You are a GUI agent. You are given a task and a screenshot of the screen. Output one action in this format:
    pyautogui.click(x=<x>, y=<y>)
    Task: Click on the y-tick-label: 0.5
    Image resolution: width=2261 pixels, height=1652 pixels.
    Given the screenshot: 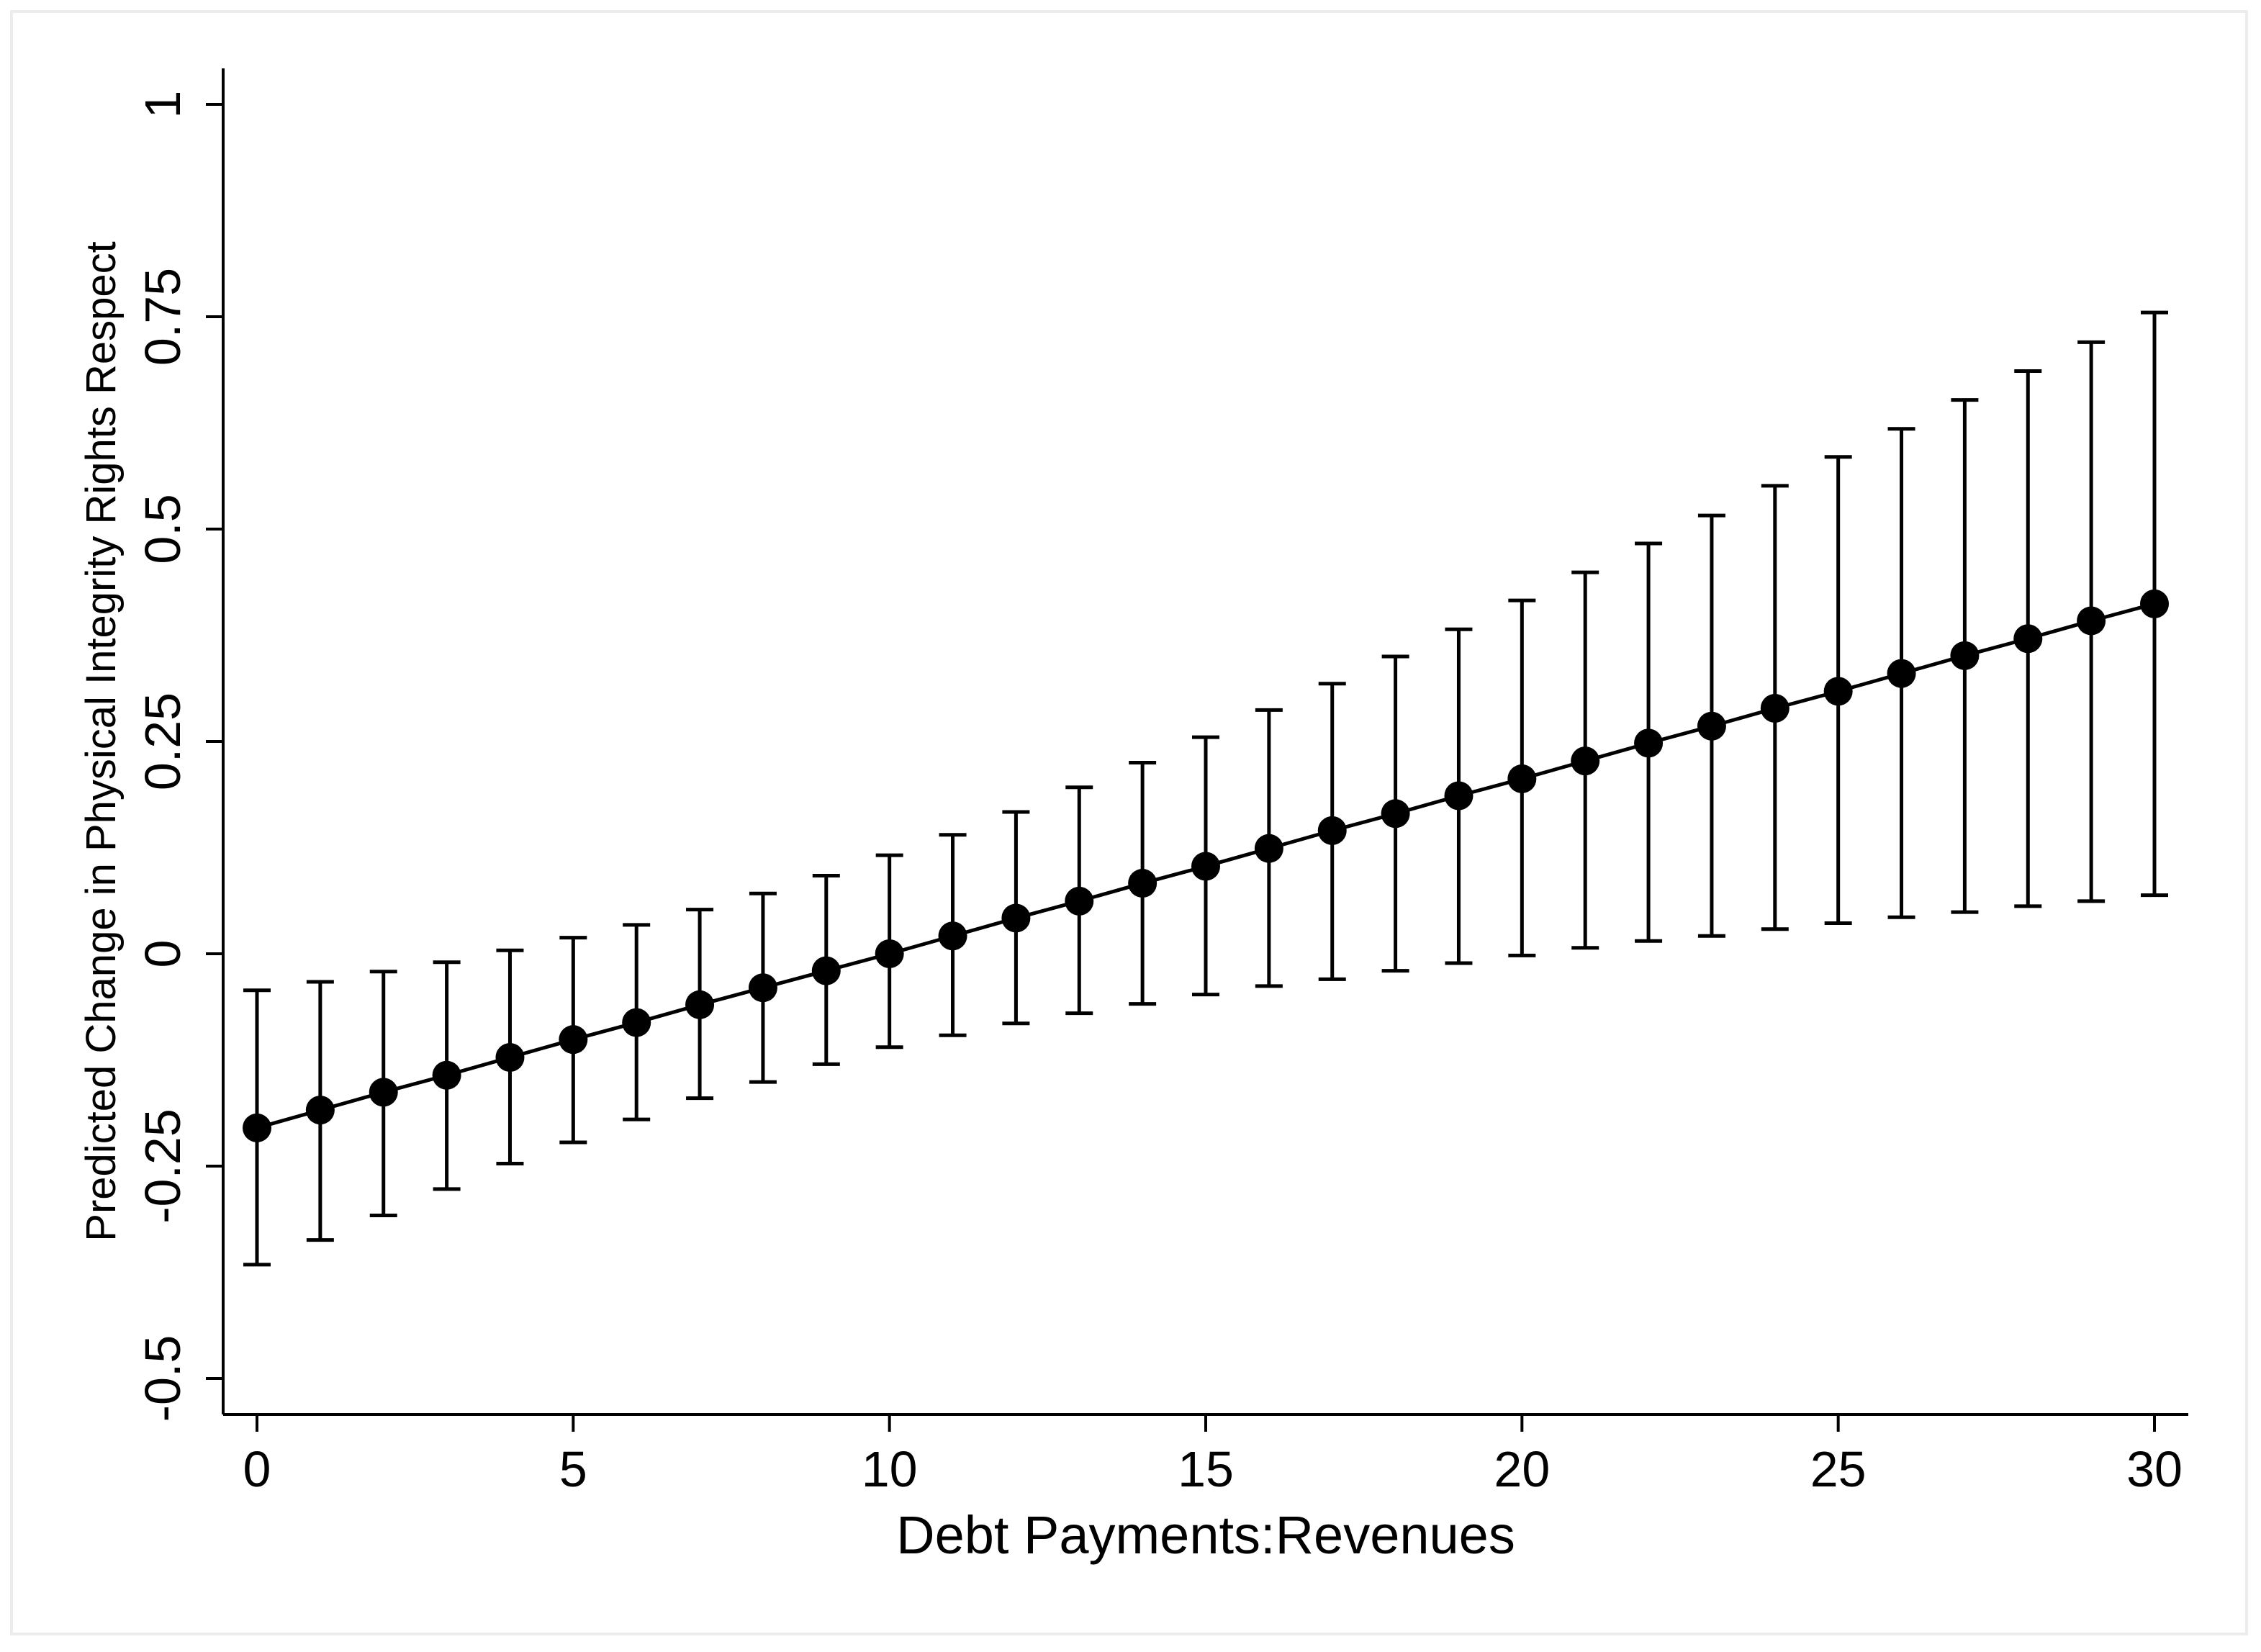 What is the action you would take?
    pyautogui.click(x=163, y=529)
    